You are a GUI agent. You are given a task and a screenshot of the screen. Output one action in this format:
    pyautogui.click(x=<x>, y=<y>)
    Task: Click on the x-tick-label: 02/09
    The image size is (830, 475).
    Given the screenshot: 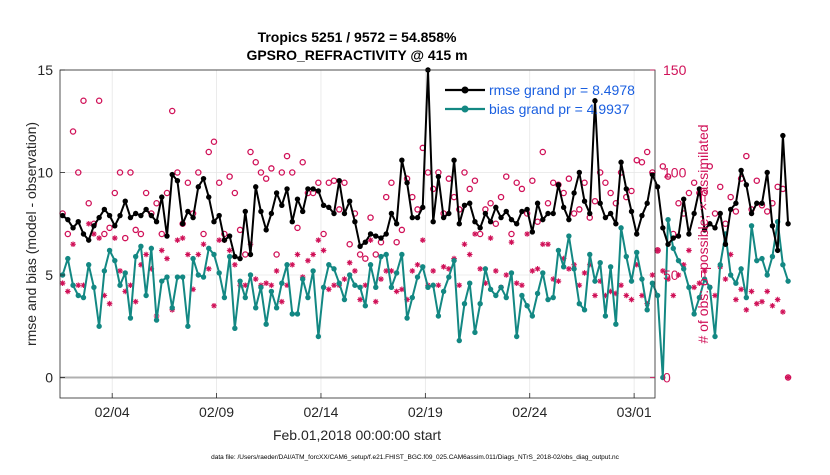 What is the action you would take?
    pyautogui.click(x=216, y=412)
    